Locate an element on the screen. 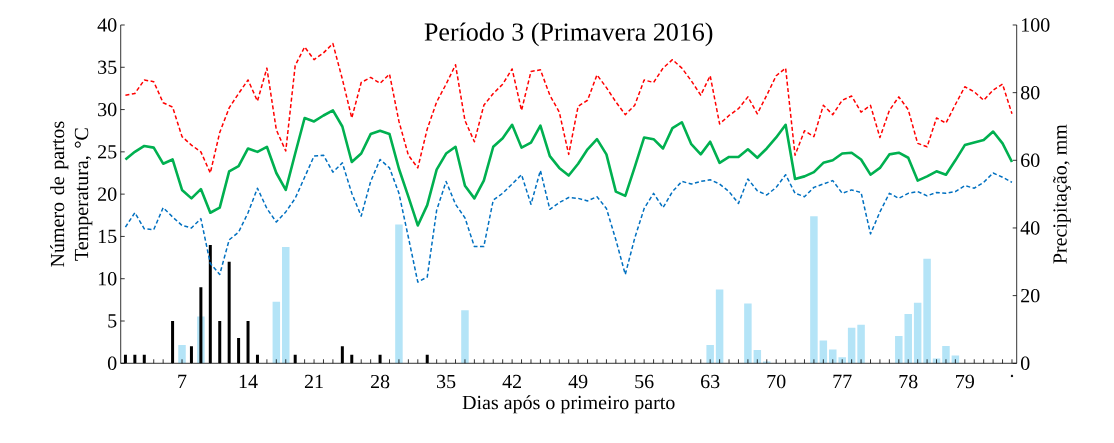 The height and width of the screenshot is (443, 1114). y-tick-label: 0 is located at coordinates (112, 363).